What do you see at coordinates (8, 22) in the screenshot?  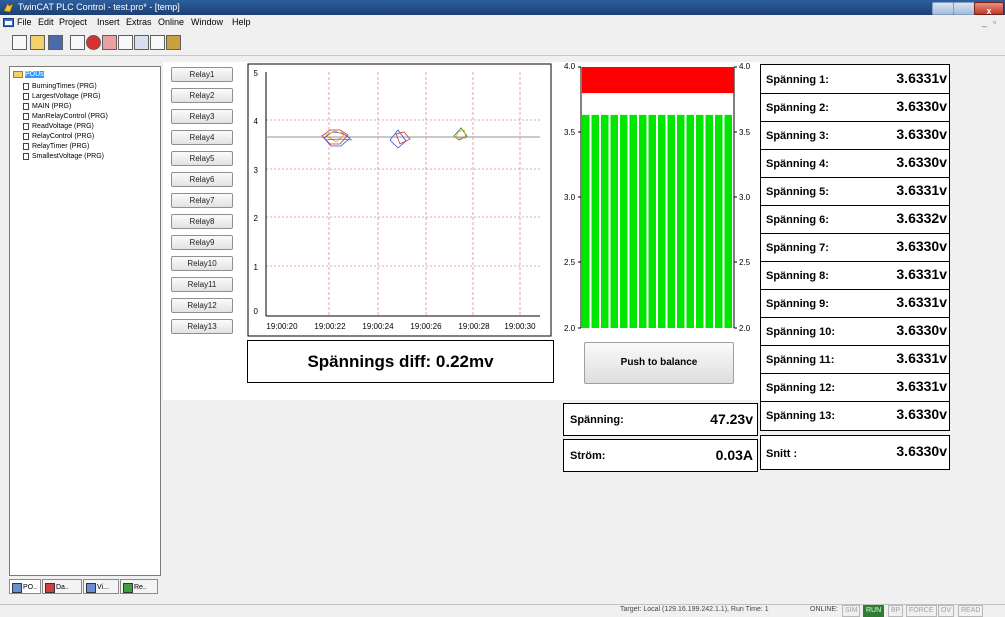 I see `document-window-icon` at bounding box center [8, 22].